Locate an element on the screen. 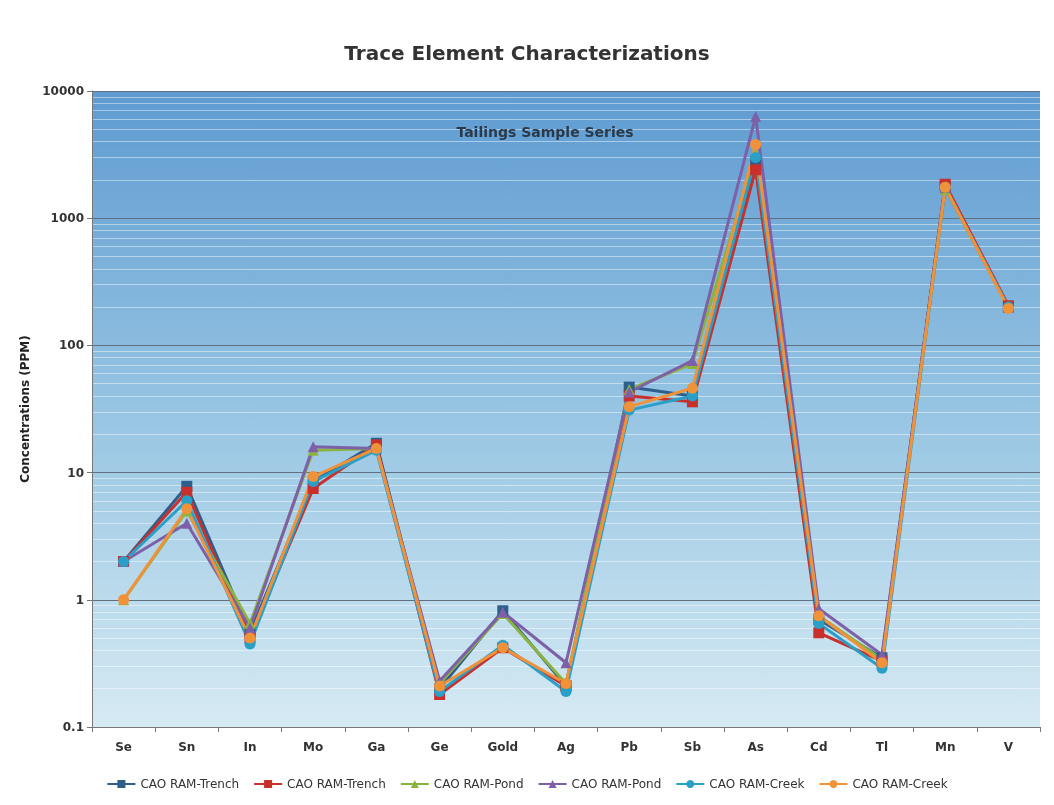  x-tick-label: Sn is located at coordinates (187, 747).